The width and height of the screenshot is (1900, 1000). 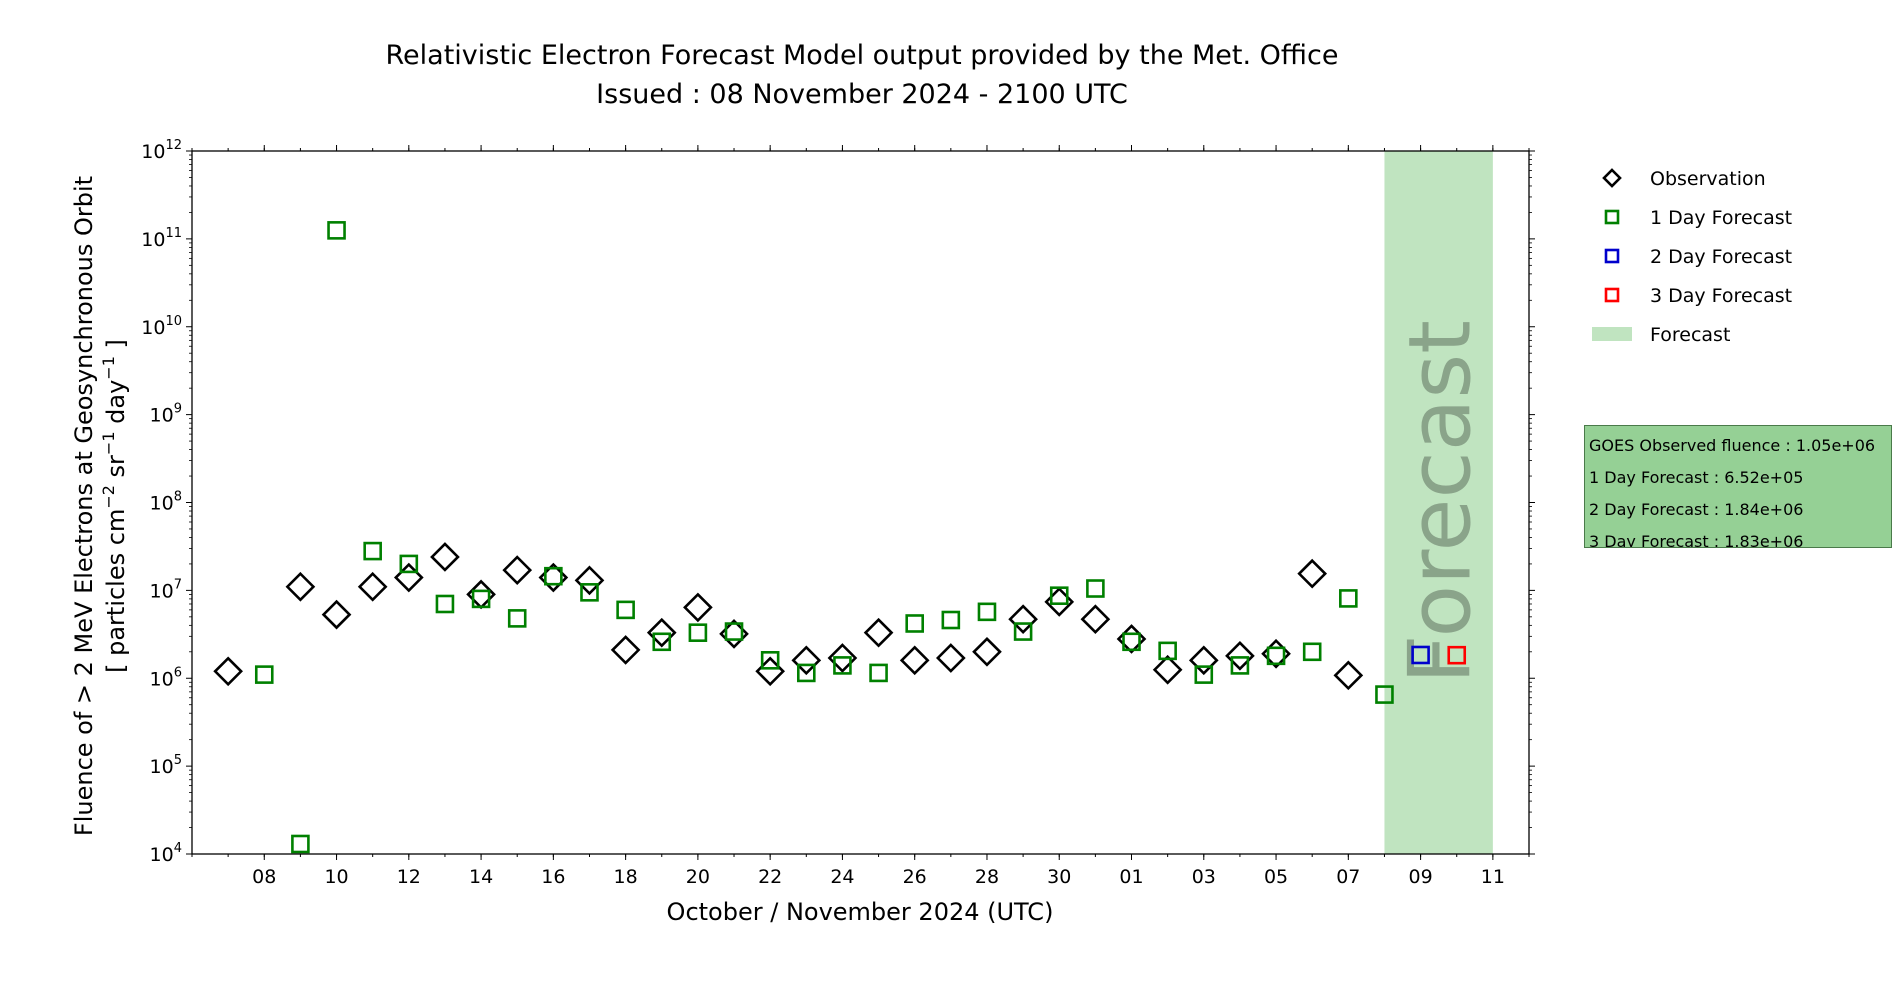 What do you see at coordinates (161, 150) in the screenshot?
I see `y-tick-label: 10¹²` at bounding box center [161, 150].